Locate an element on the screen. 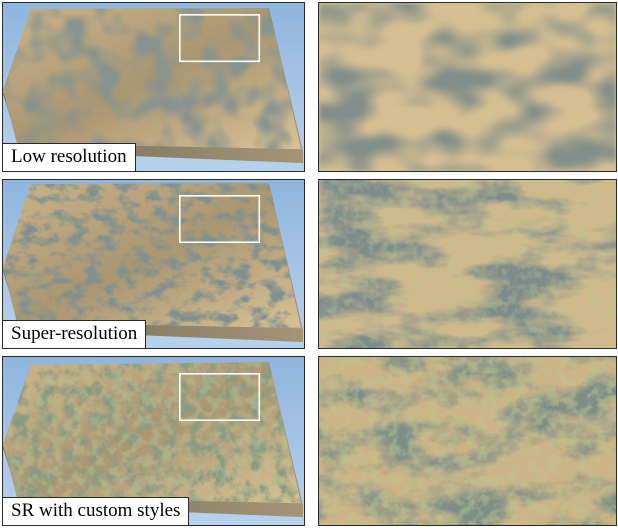  row-caption: Low resolution is located at coordinates (69, 157).